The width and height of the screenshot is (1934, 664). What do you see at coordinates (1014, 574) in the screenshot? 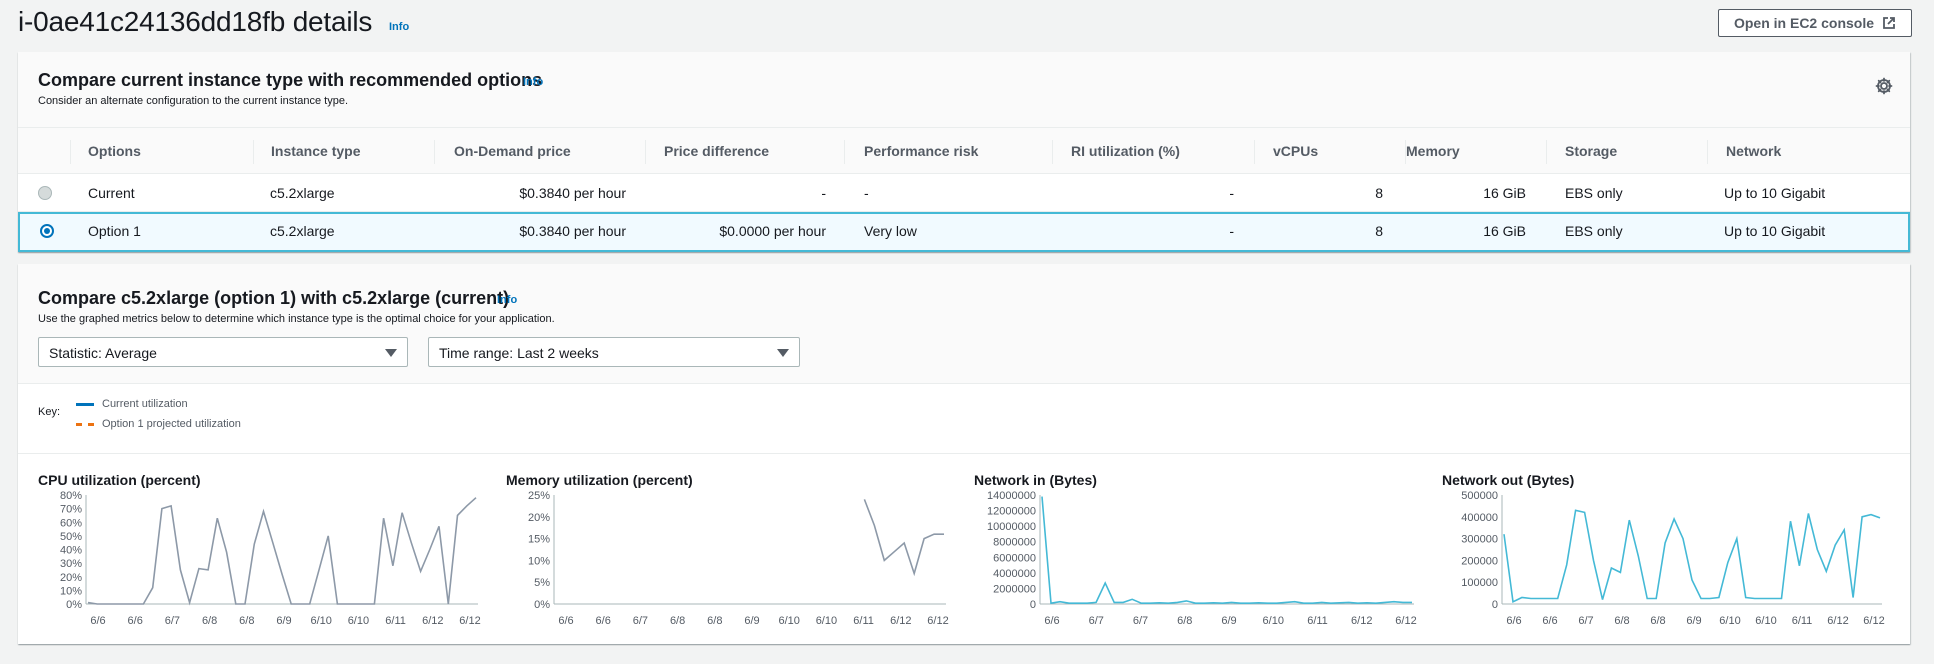
I see `y-tick-label: 4000000` at bounding box center [1014, 574].